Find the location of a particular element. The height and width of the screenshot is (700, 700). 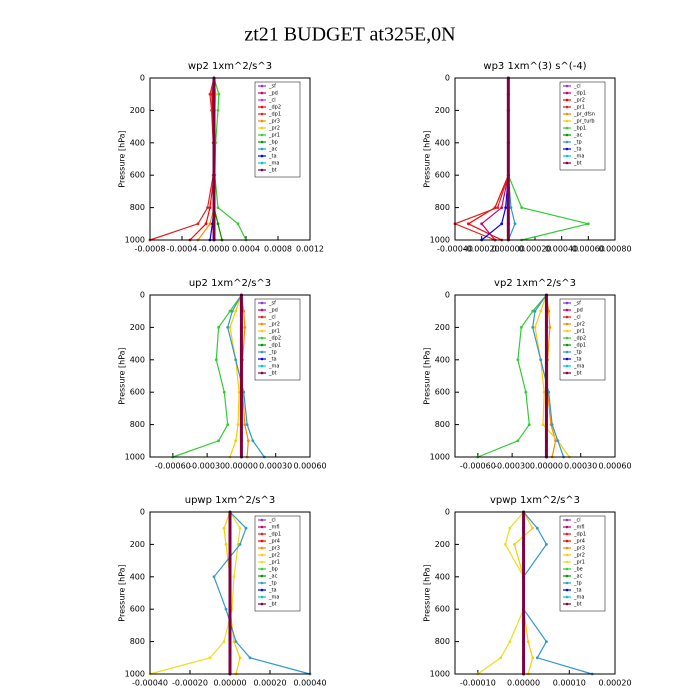

legend-label: _bp is located at coordinates (273, 143).